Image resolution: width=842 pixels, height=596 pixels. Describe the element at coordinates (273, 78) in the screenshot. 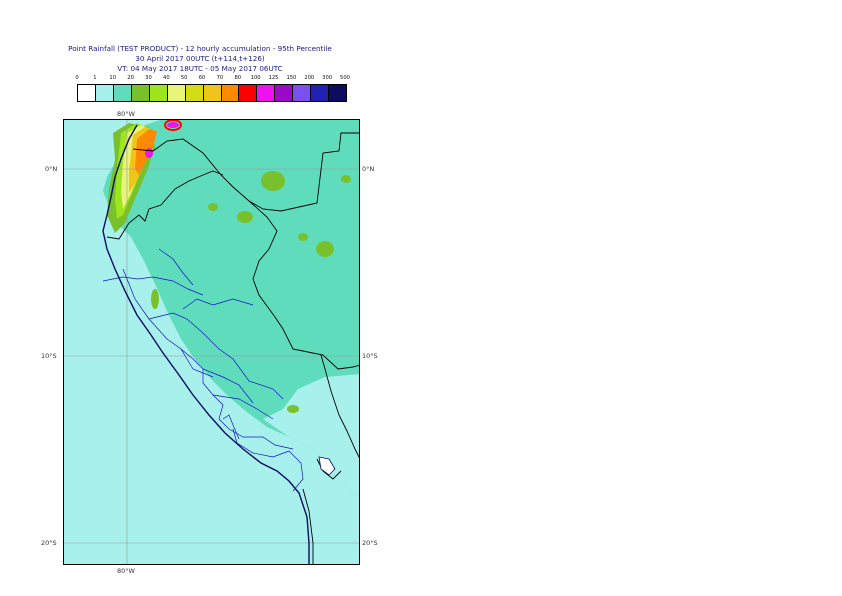

I see `legend-tick-11: 125` at that location.